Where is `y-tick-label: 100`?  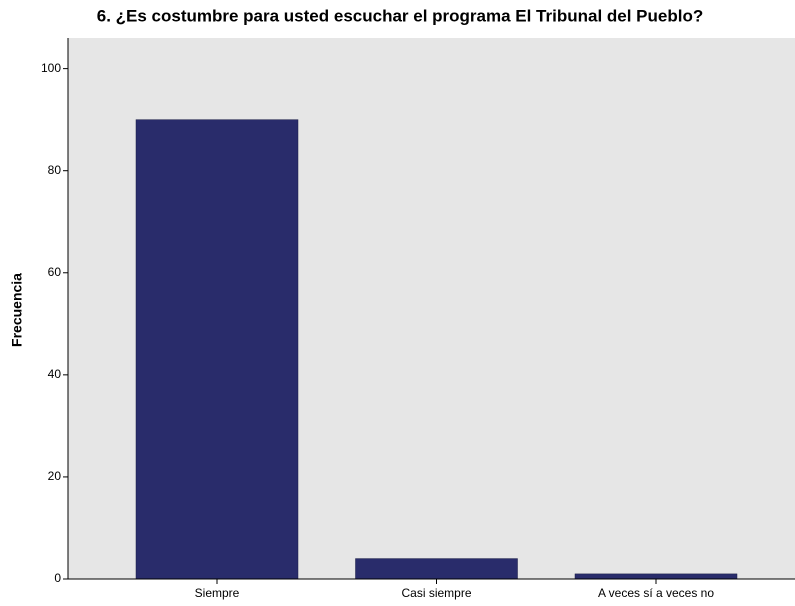
y-tick-label: 100 is located at coordinates (51, 68).